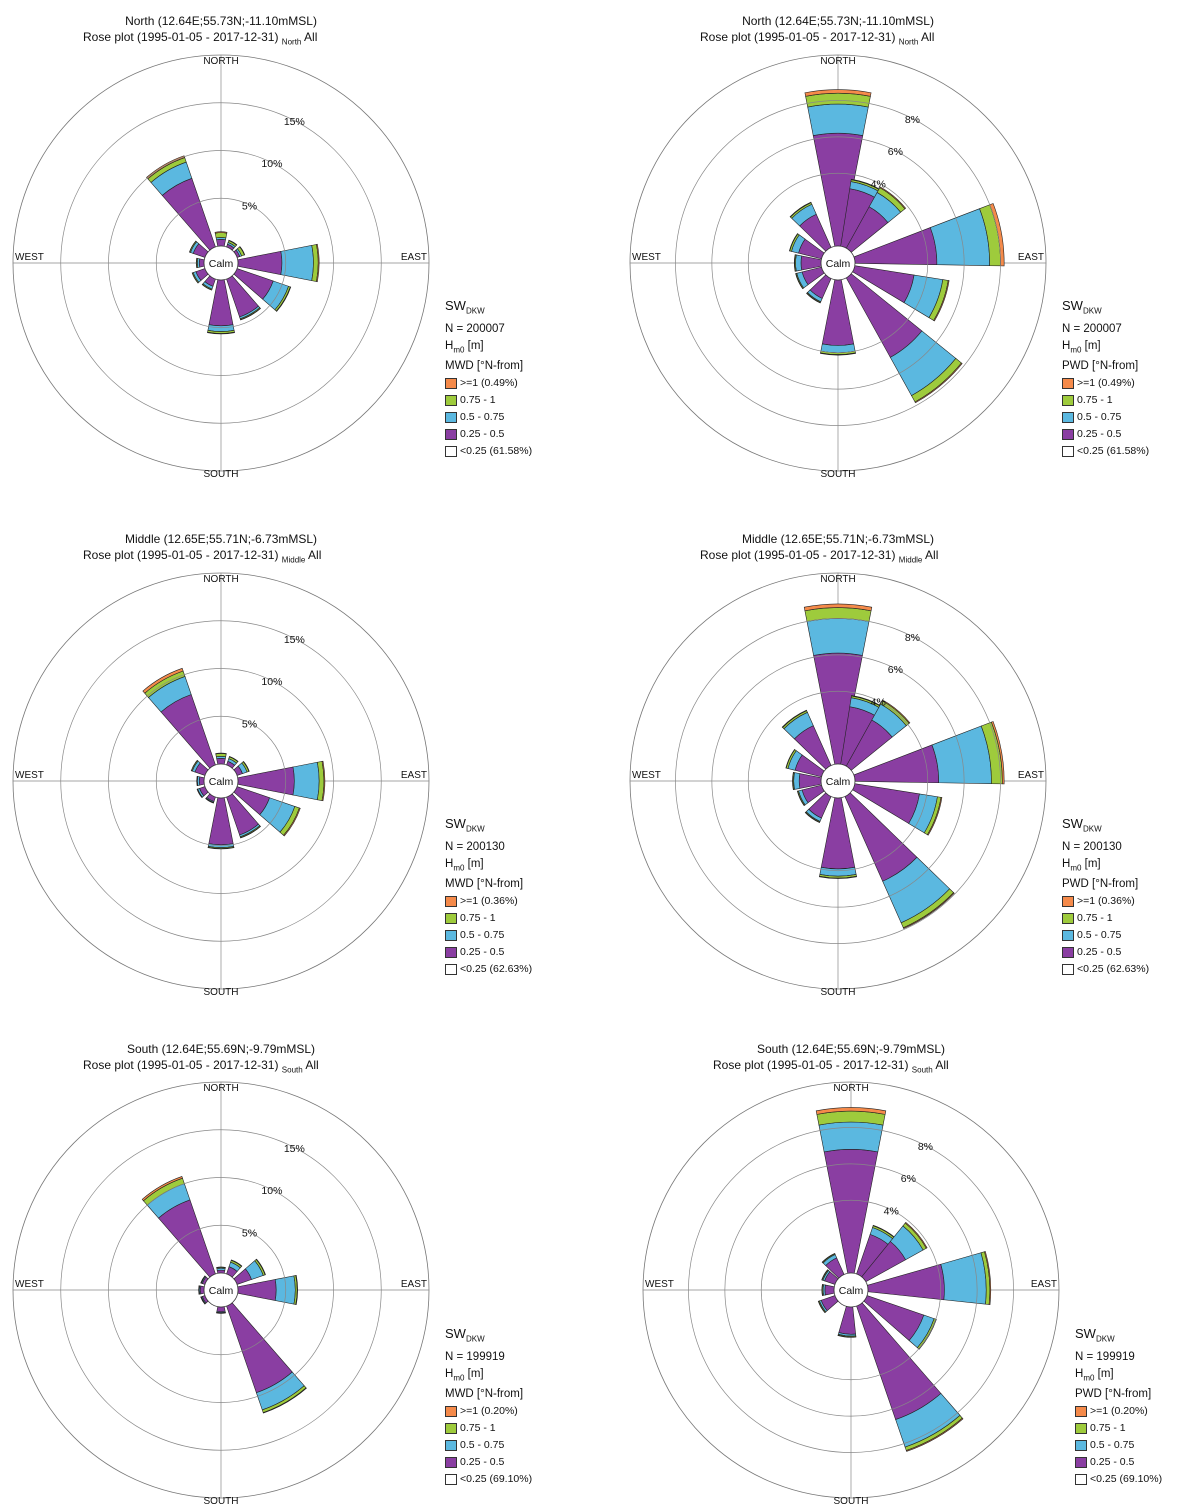 The image size is (1185, 1508). Describe the element at coordinates (922, 1070) in the screenshot. I see `subtitle-sub: South` at that location.